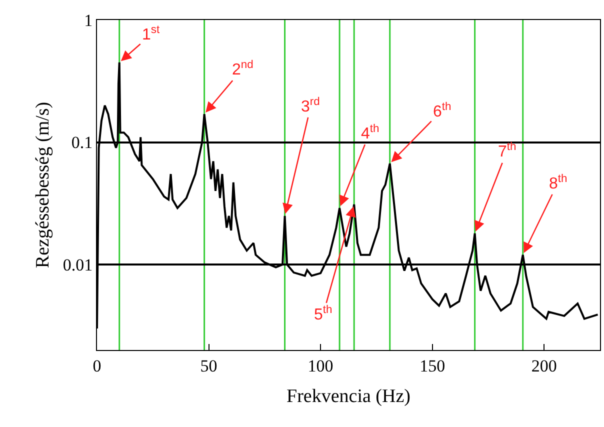 The width and height of the screenshot is (604, 427). What do you see at coordinates (209, 366) in the screenshot?
I see `x-tick-label: 50` at bounding box center [209, 366].